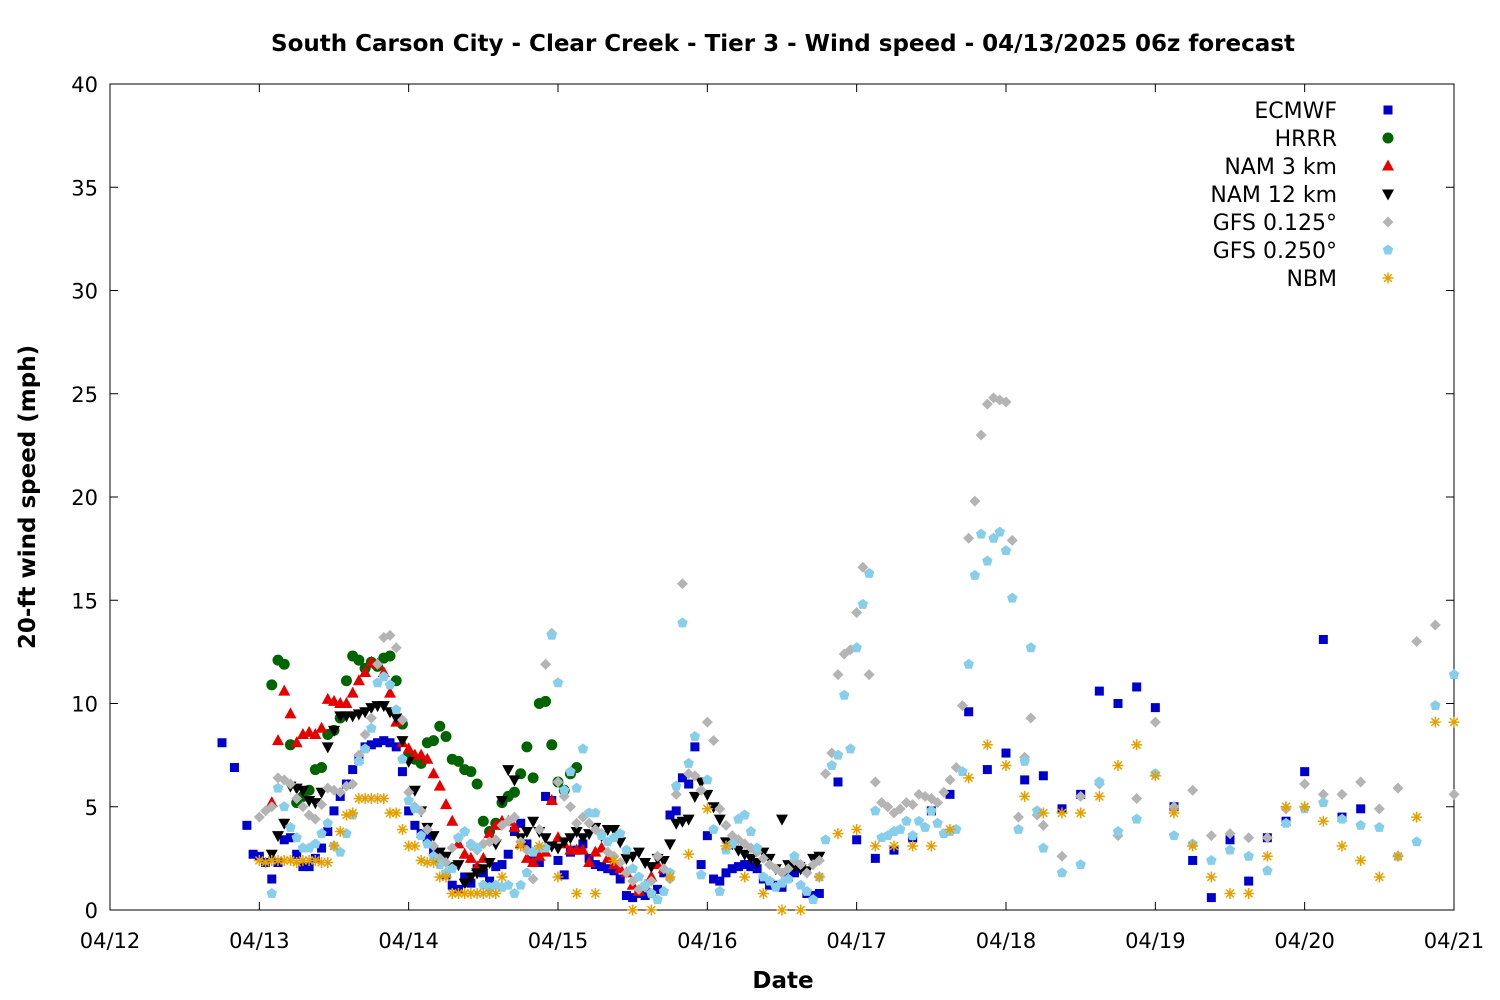  I want to click on x-tick-label: 04/17, so click(856, 941).